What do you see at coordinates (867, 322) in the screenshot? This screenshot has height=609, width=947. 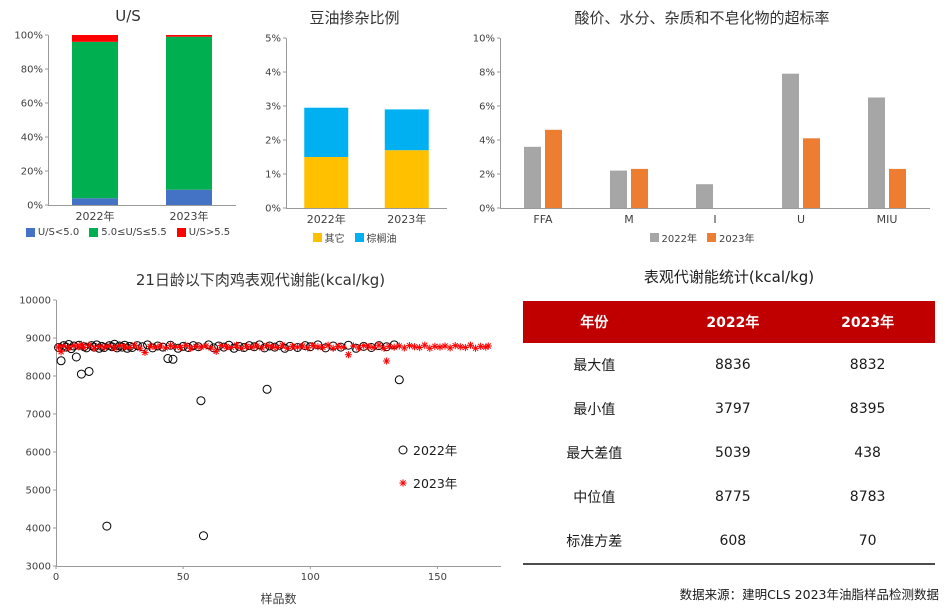 I see `stats-table-header-cell: 2023年` at bounding box center [867, 322].